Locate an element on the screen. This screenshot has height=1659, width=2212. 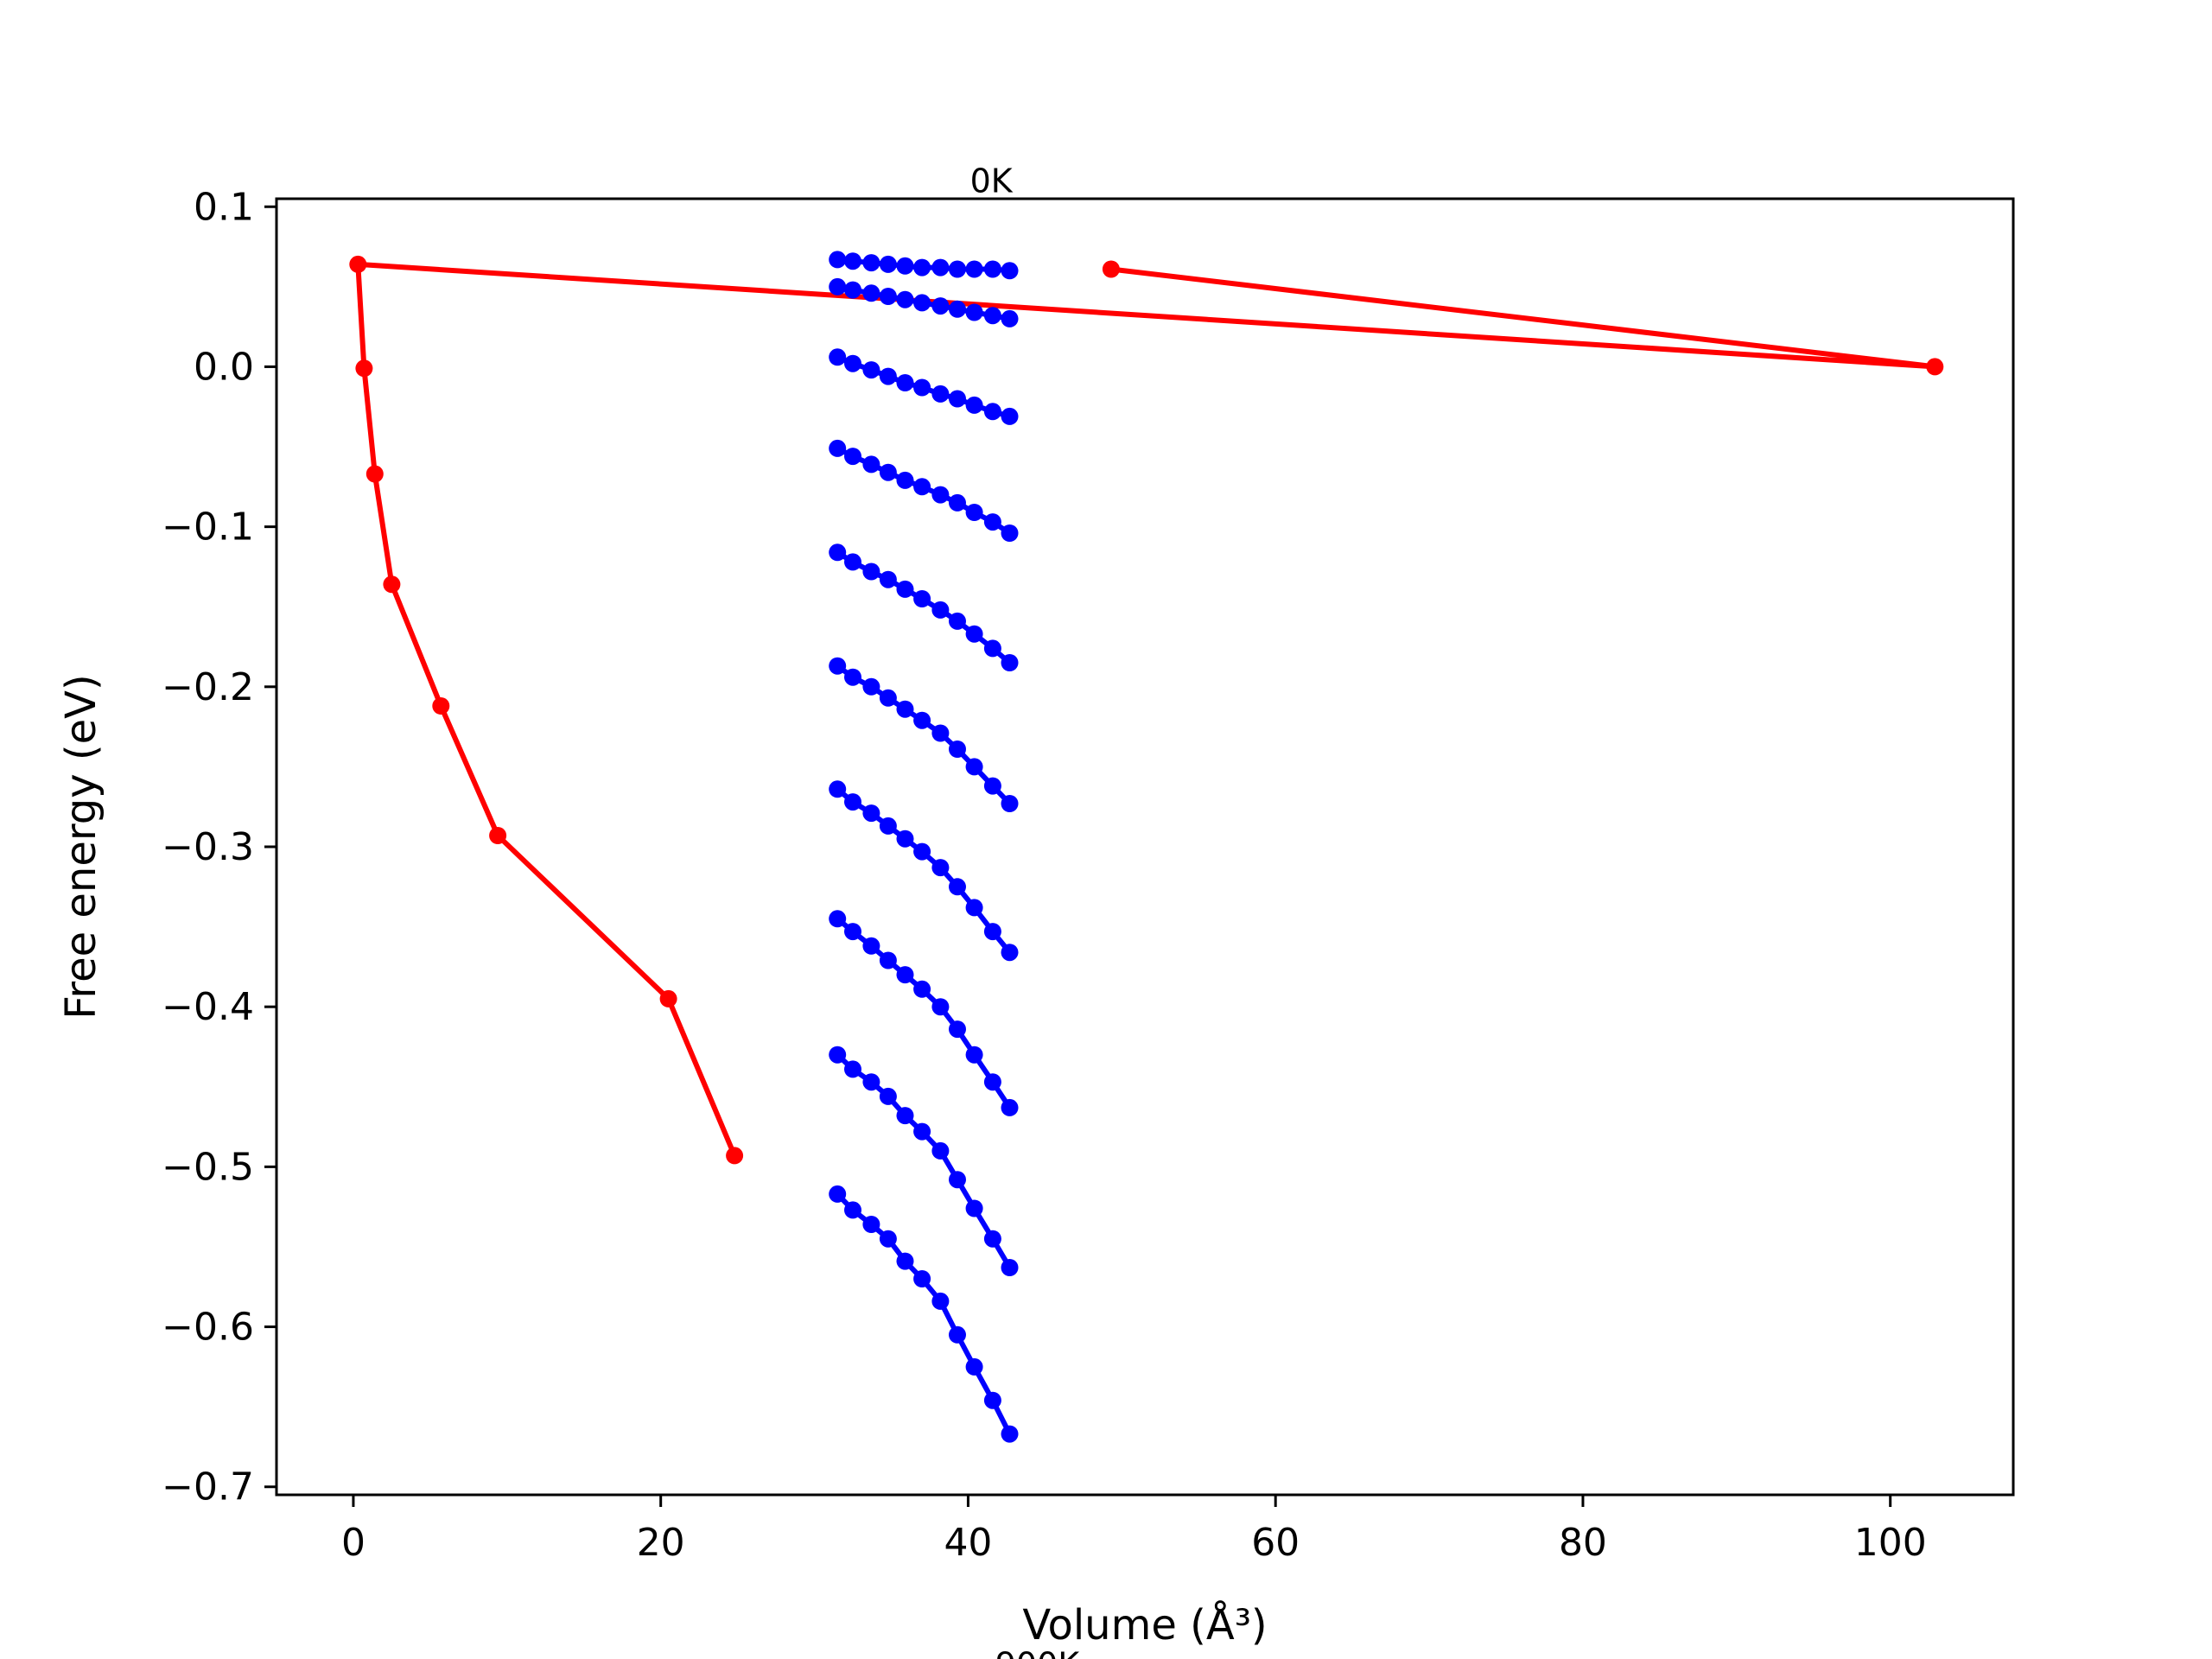
x-axis-label: Volume (Å³) is located at coordinates (1144, 1624).